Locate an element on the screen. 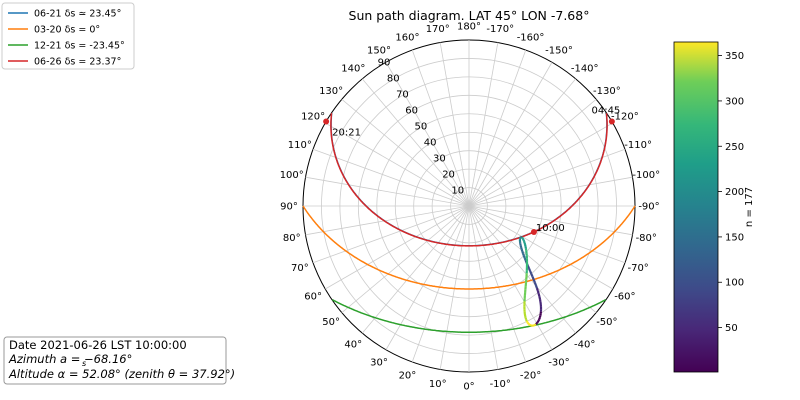  info-altitude: Altitude α = 52.08° (zenith θ = 37.92°) is located at coordinates (121, 374).